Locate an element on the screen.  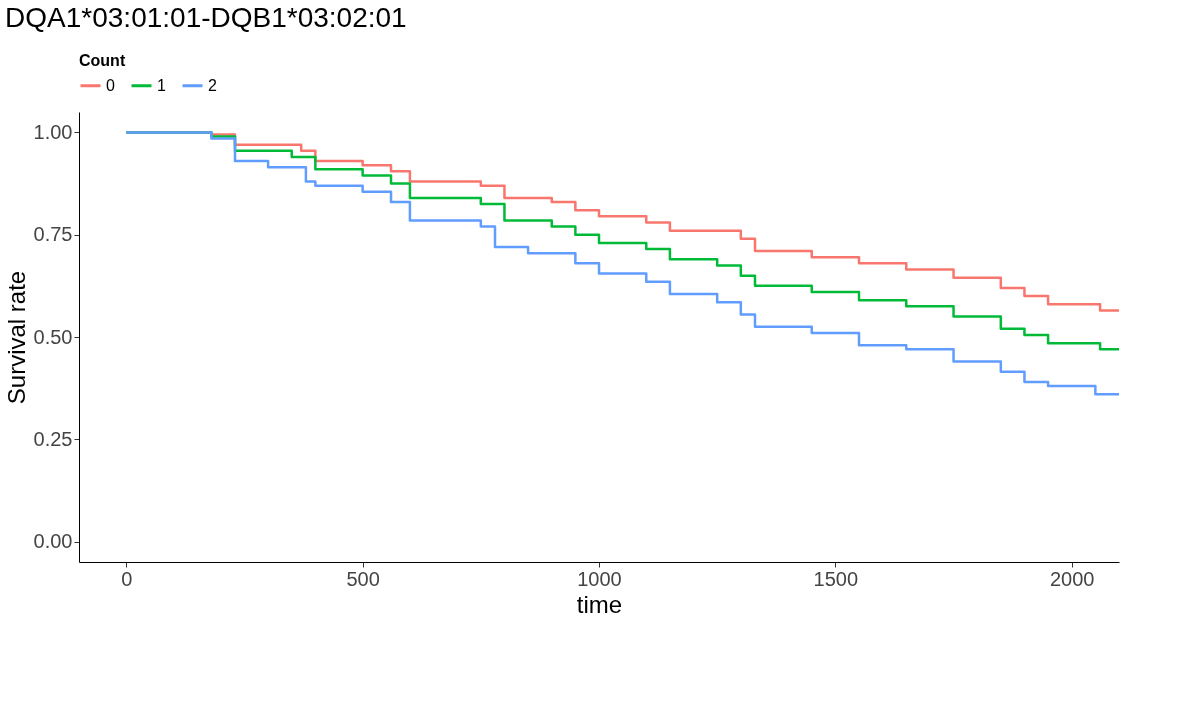
x-tick-label: 1500 is located at coordinates (836, 578).